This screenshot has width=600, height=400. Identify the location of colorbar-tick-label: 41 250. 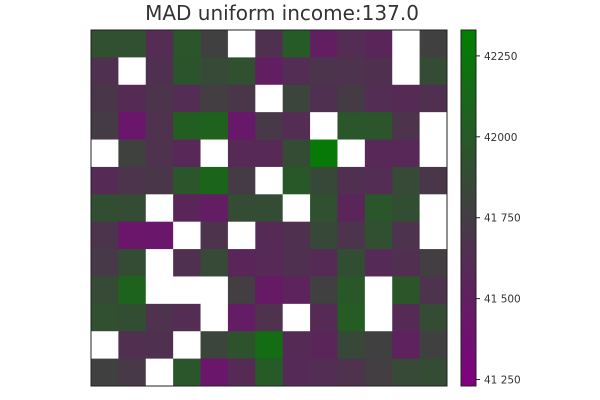
(502, 381).